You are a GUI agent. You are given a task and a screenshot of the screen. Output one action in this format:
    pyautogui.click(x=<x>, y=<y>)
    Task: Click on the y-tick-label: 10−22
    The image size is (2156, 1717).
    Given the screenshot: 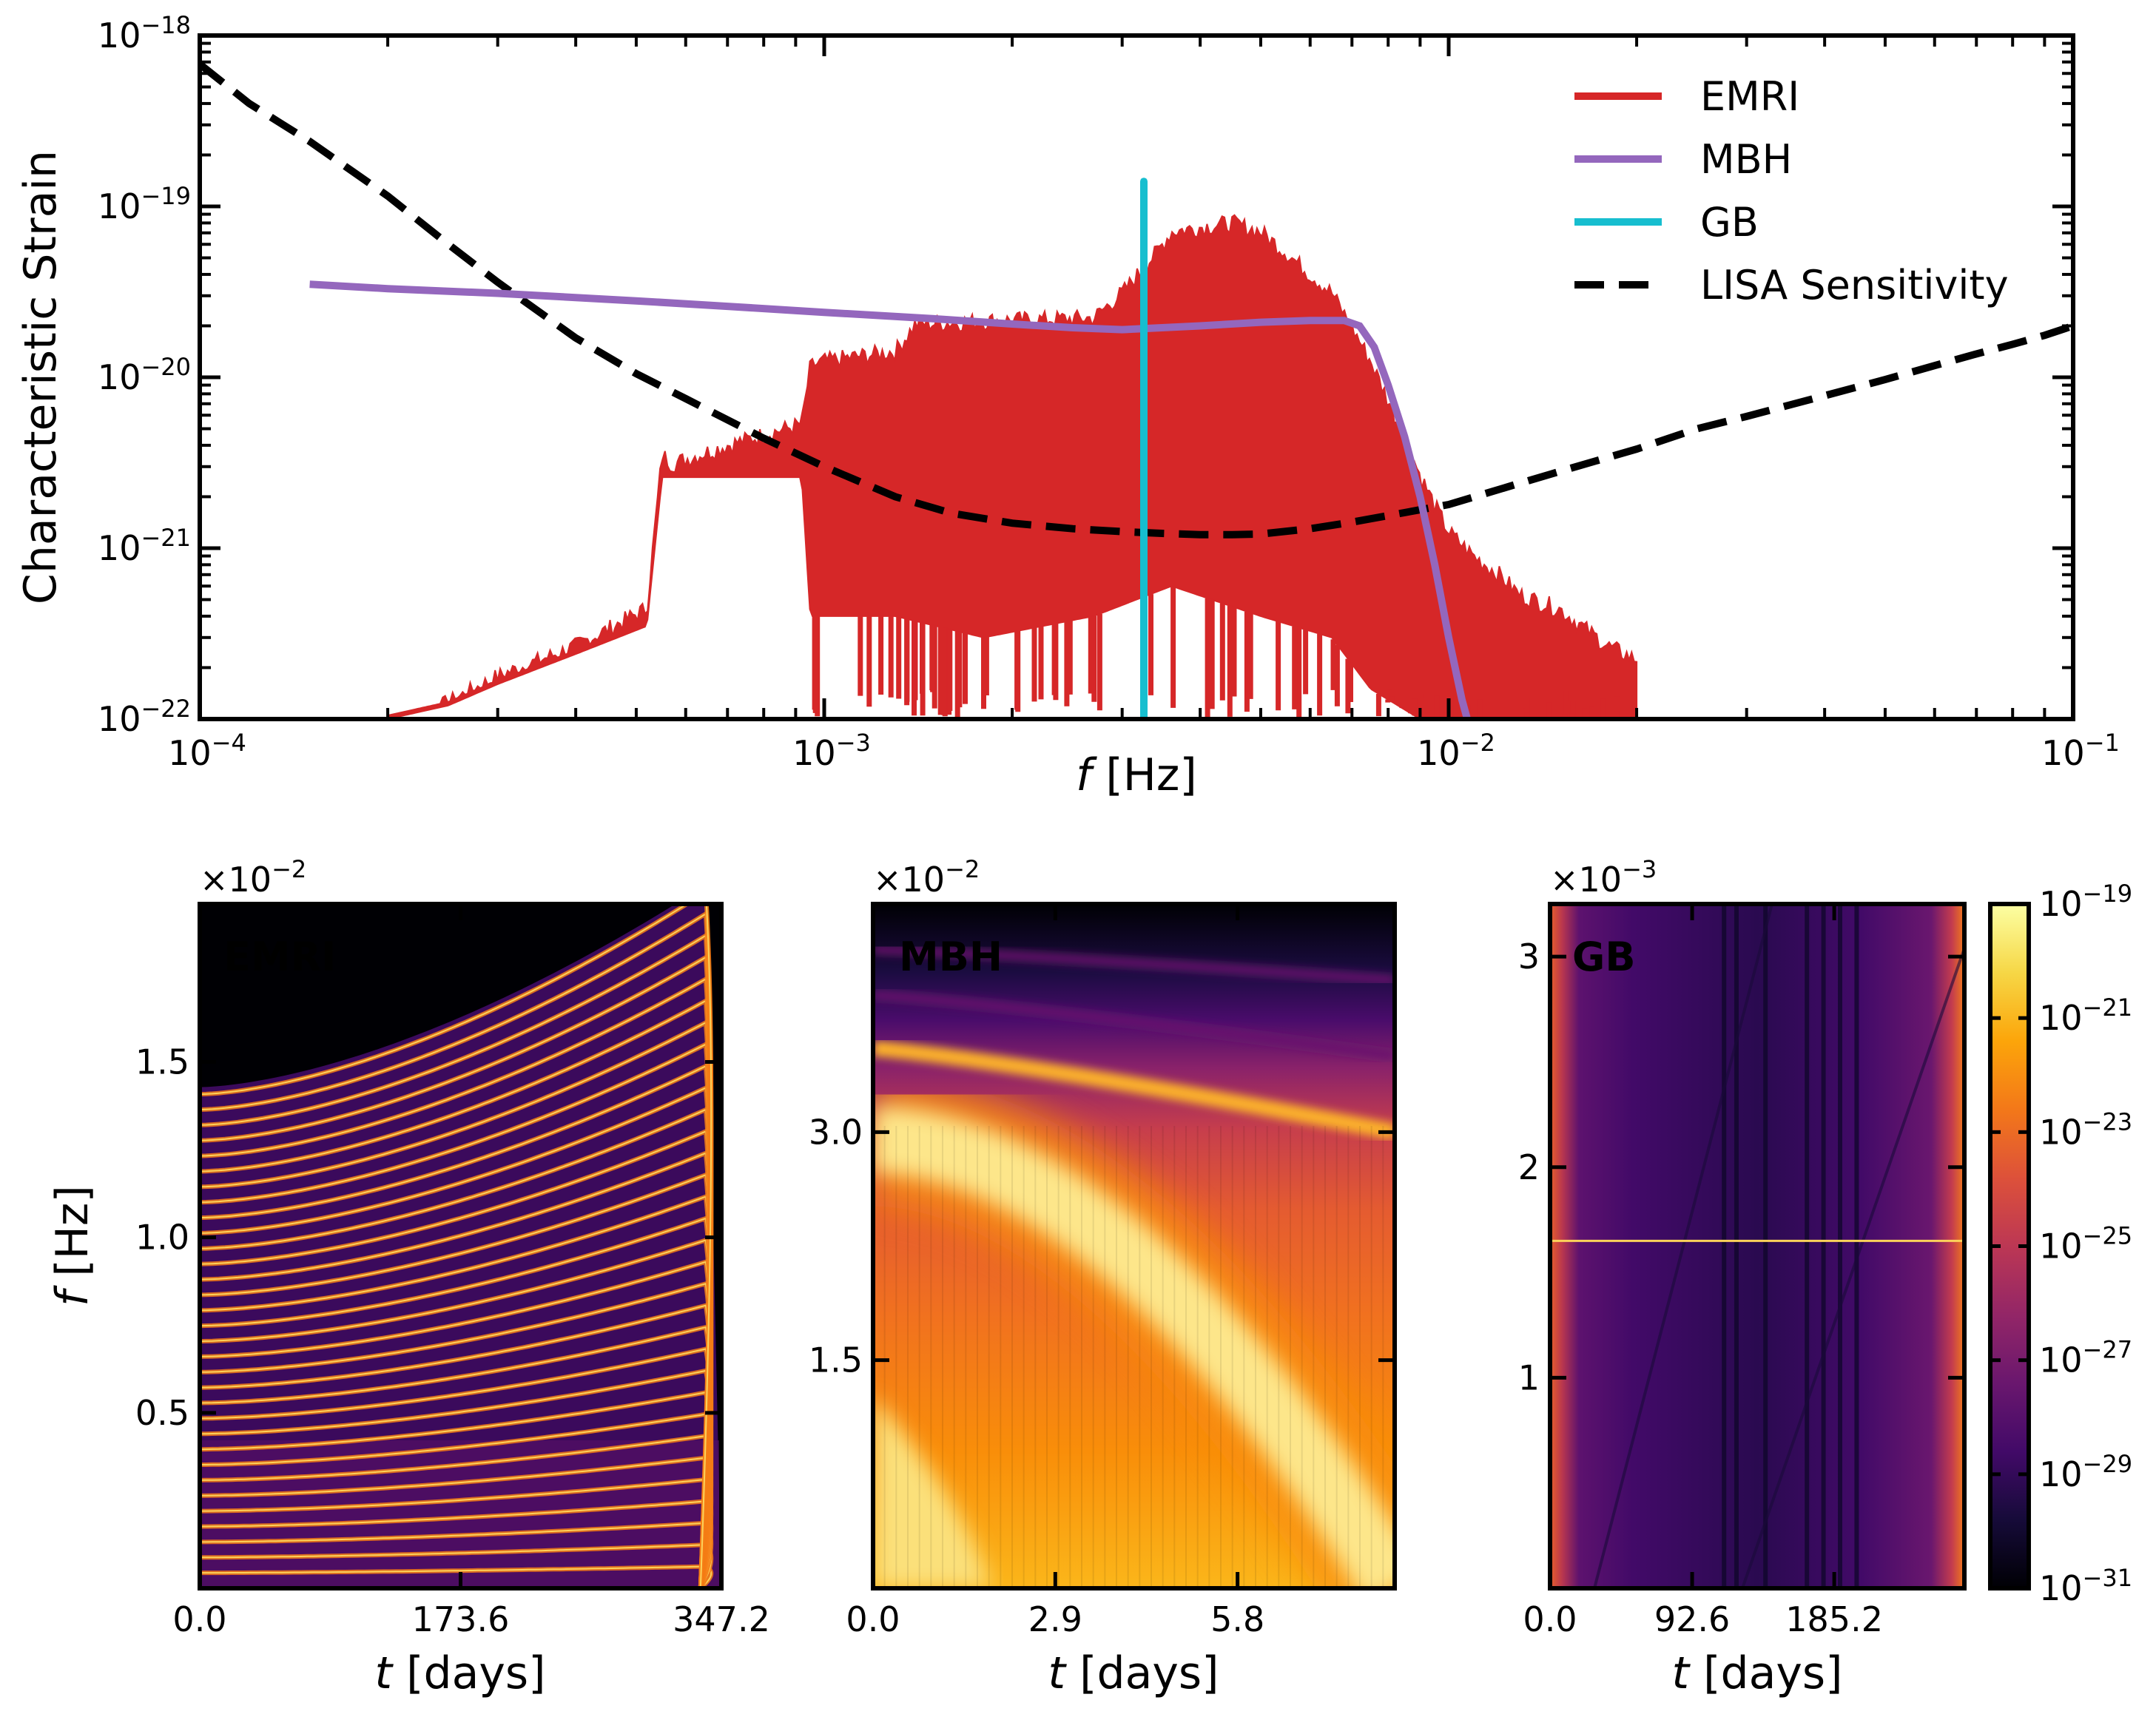 What is the action you would take?
    pyautogui.click(x=144, y=717)
    